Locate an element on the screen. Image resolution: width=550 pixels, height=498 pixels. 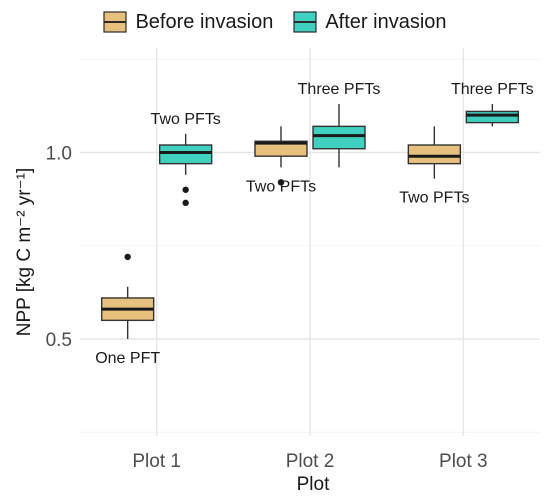
legend-label-before: Before invasion is located at coordinates (204, 21).